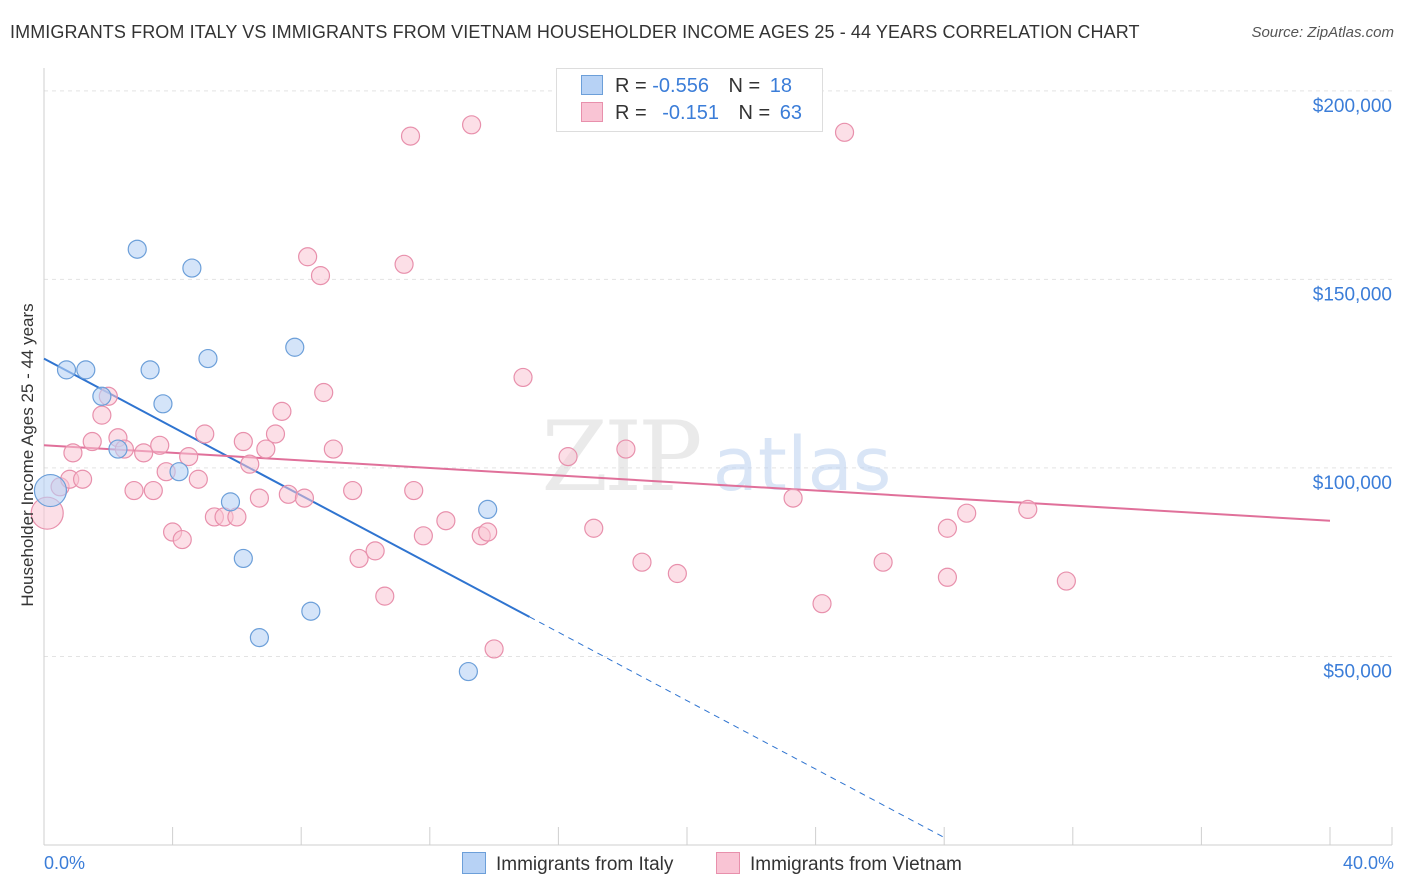 This screenshot has width=1406, height=892. I want to click on bottom-italy-label: Immigrants from Italy, so click(585, 864).